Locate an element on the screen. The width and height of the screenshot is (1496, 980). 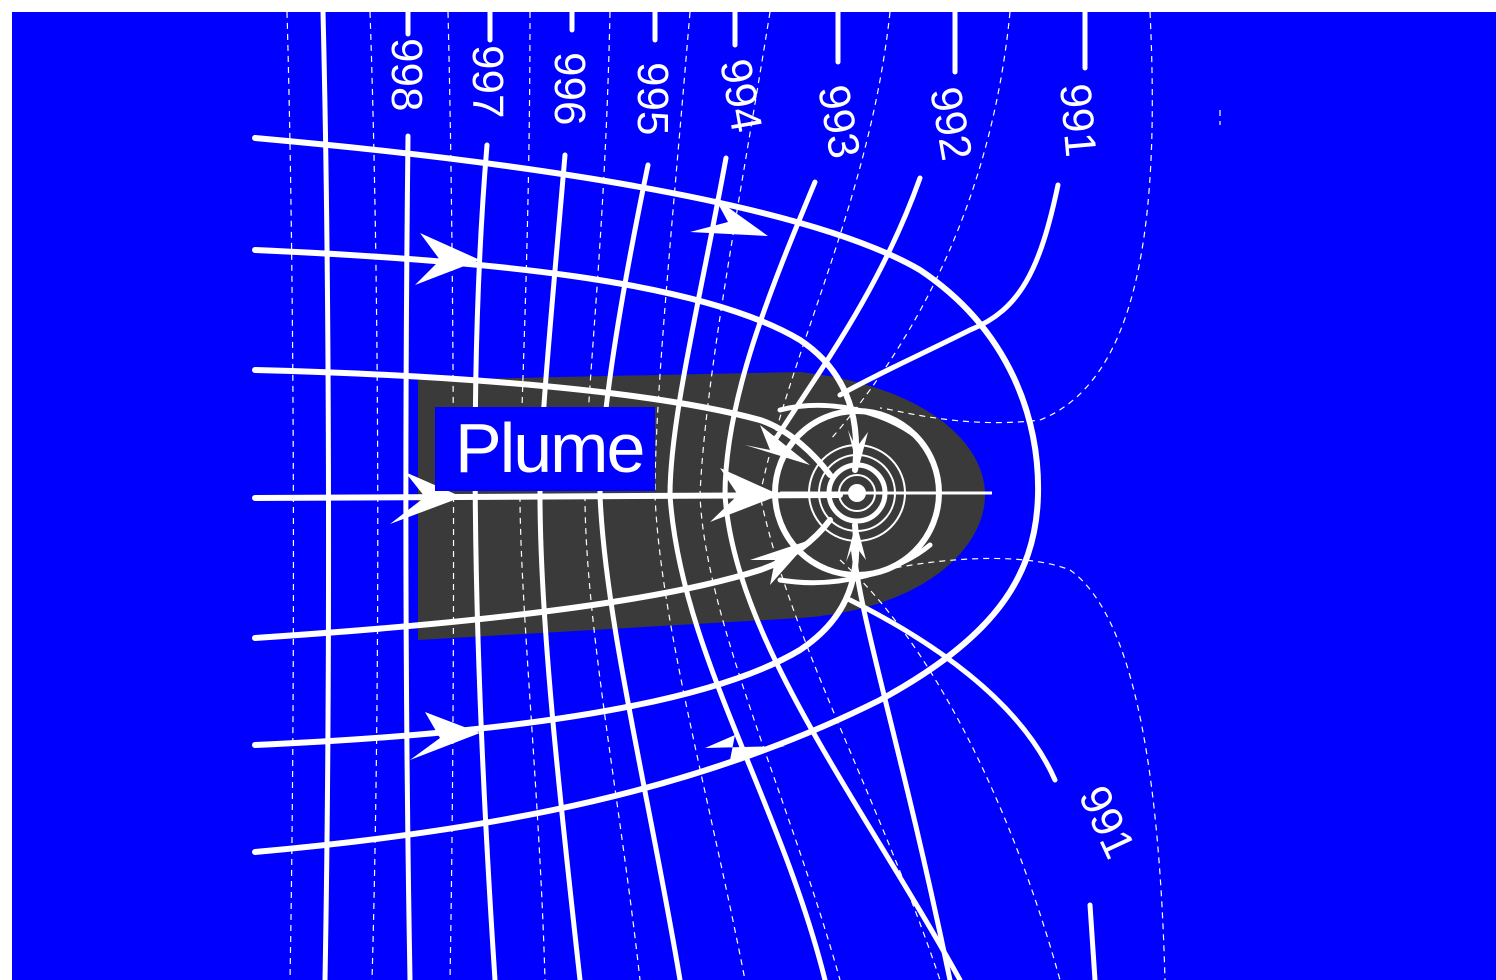
contour-991-upper is located at coordinates (949, 290).